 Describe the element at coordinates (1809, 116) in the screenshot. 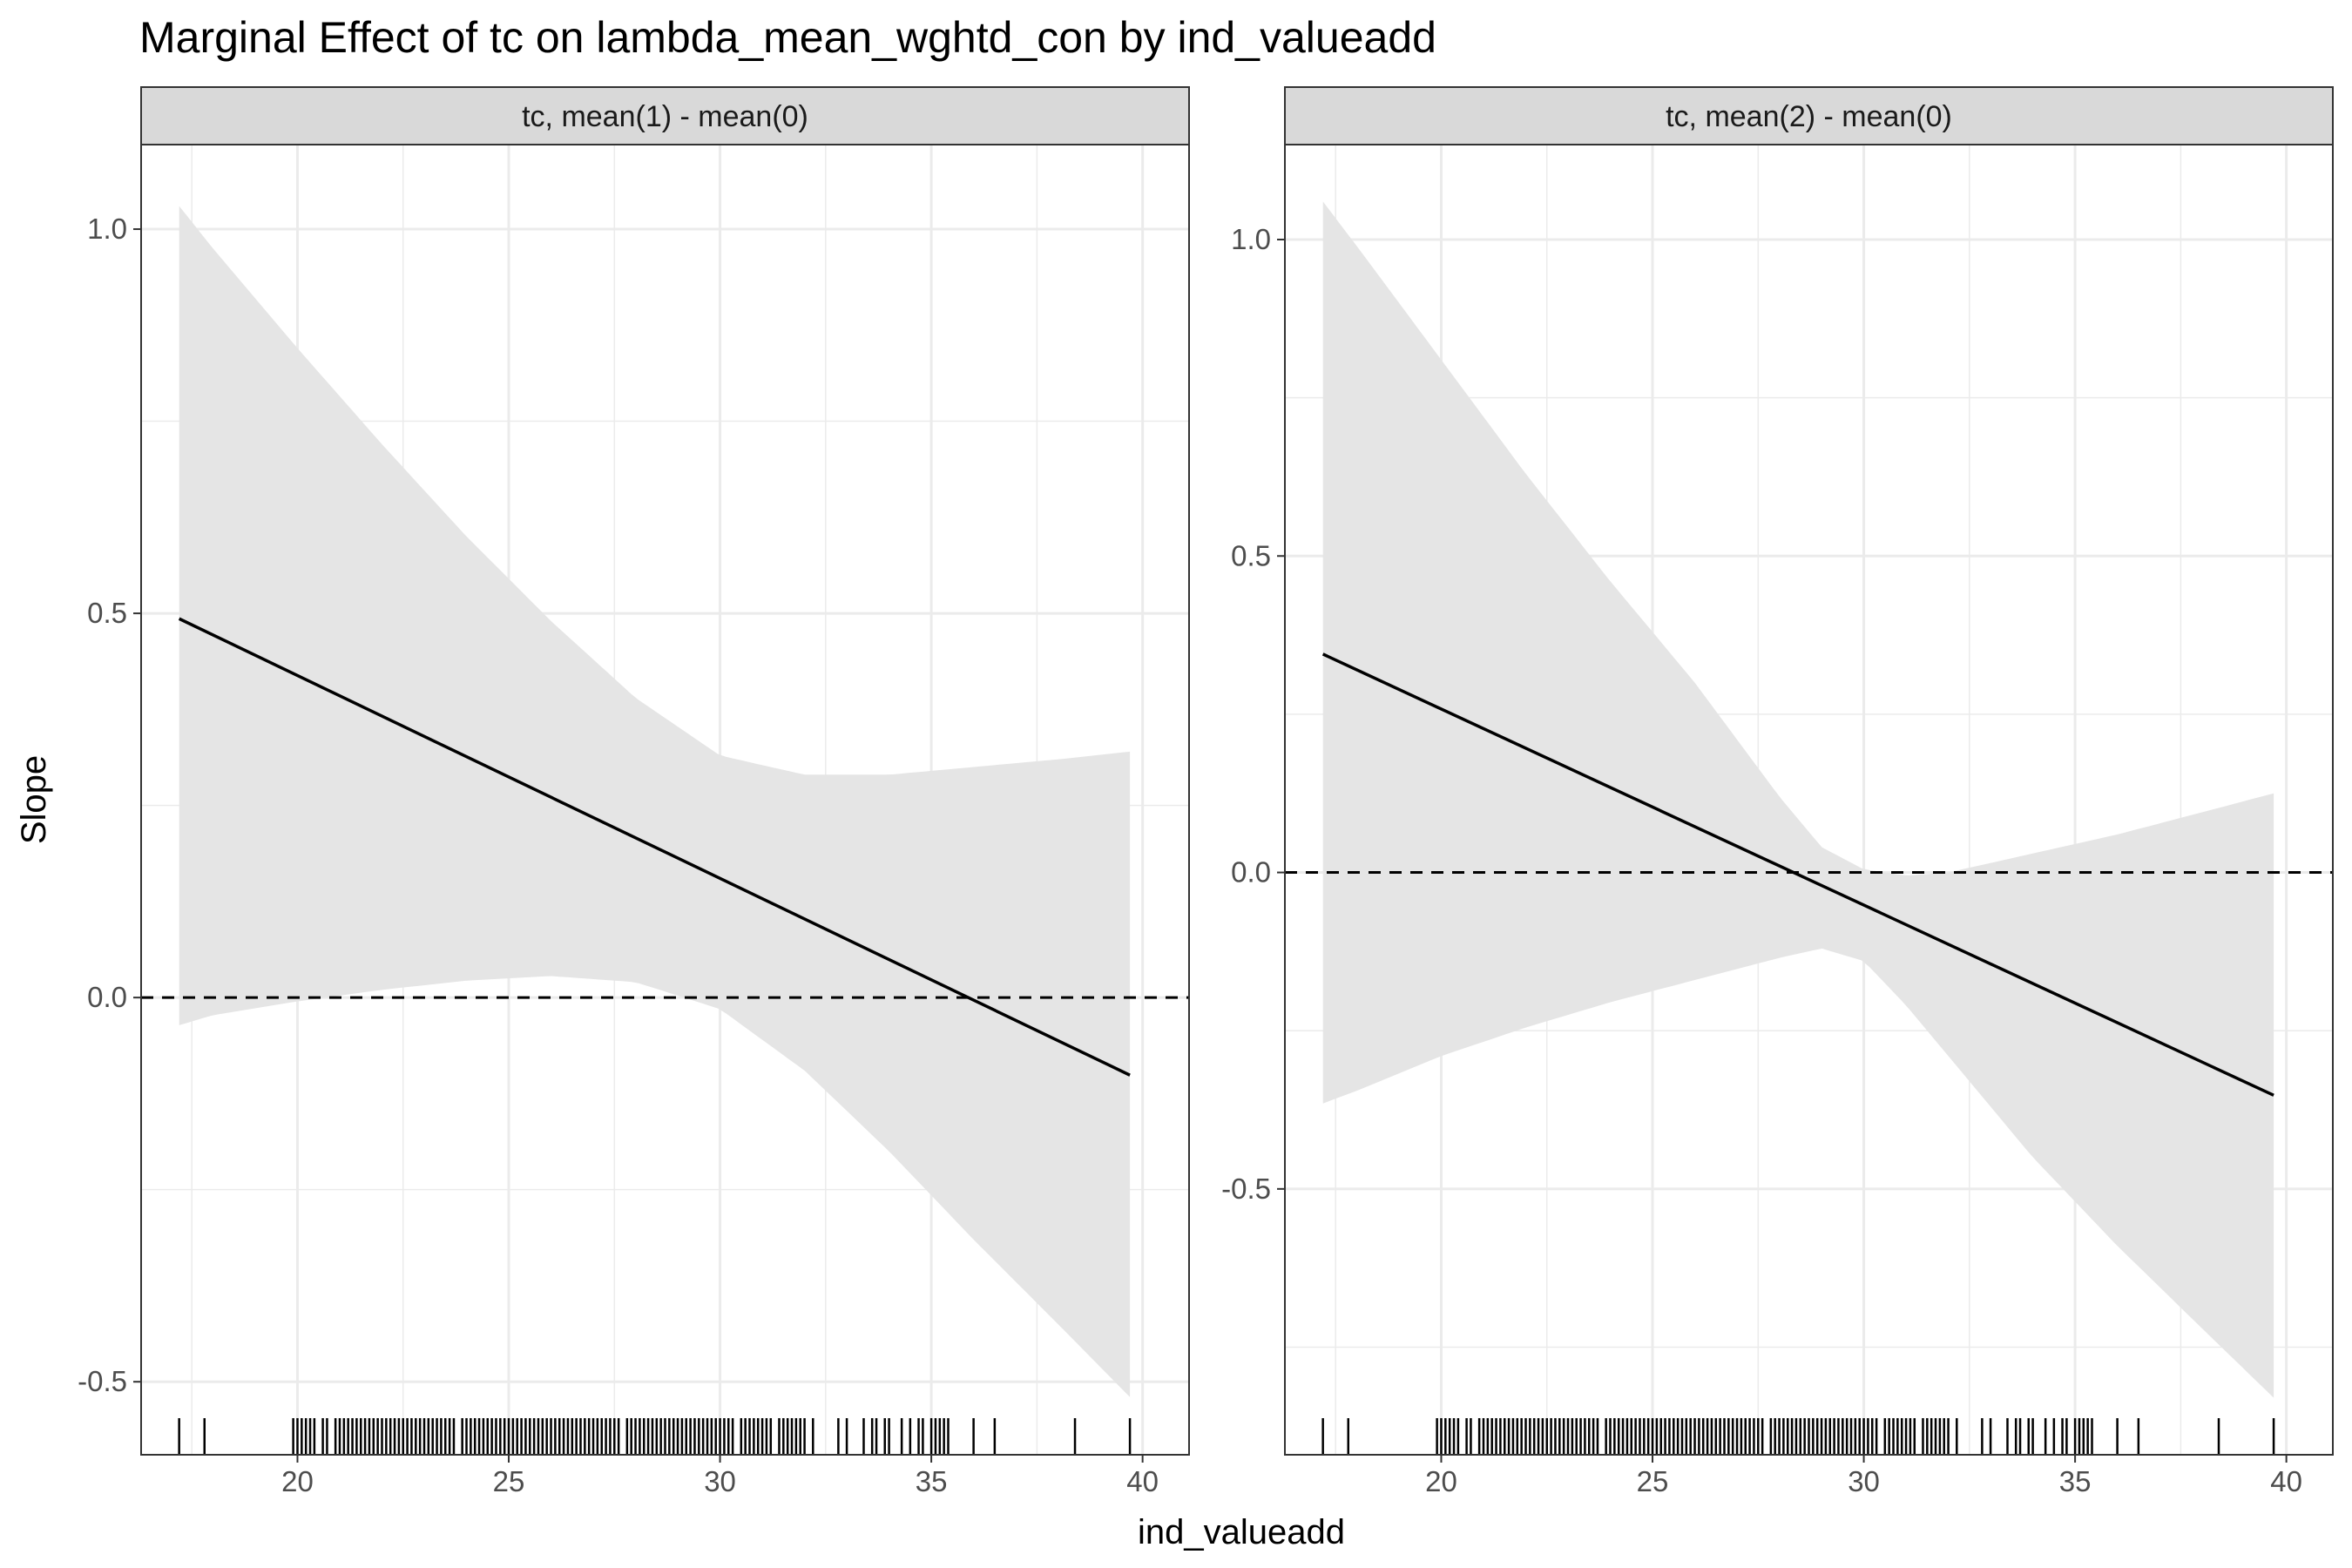

I see `facet-strip-label: tc, mean(2) - mean(0)` at that location.